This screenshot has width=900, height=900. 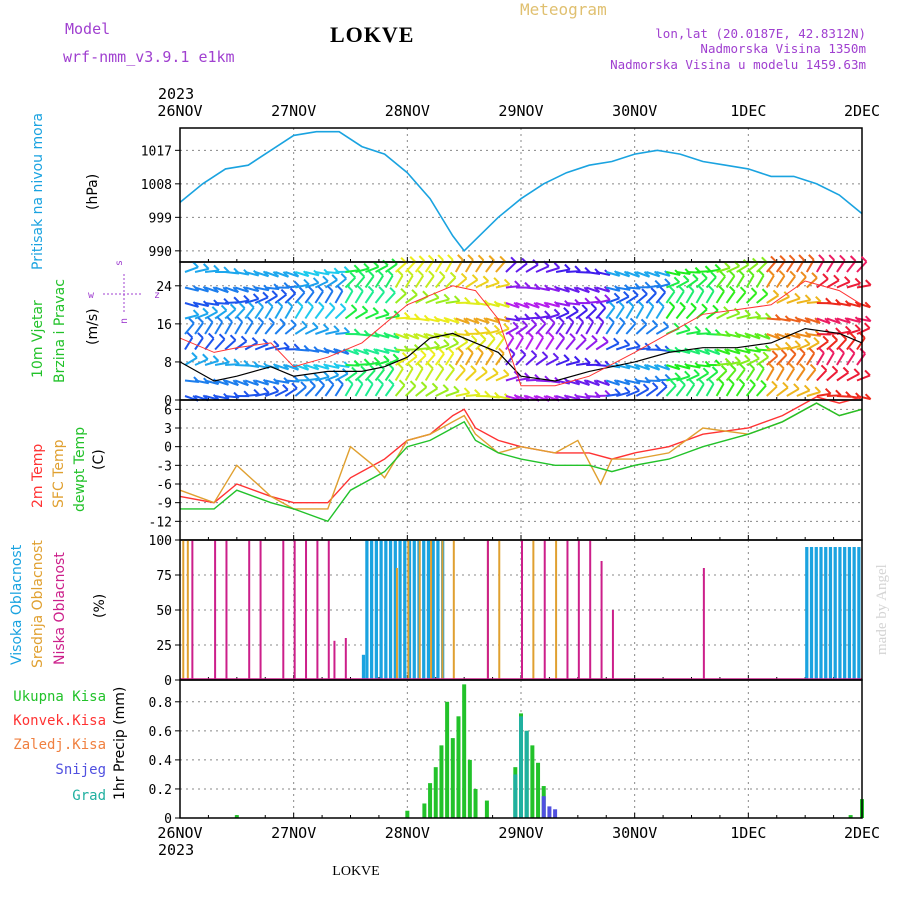 What do you see at coordinates (502, 195) in the screenshot?
I see `pressure-panel: 990 999 1008 1017` at bounding box center [502, 195].